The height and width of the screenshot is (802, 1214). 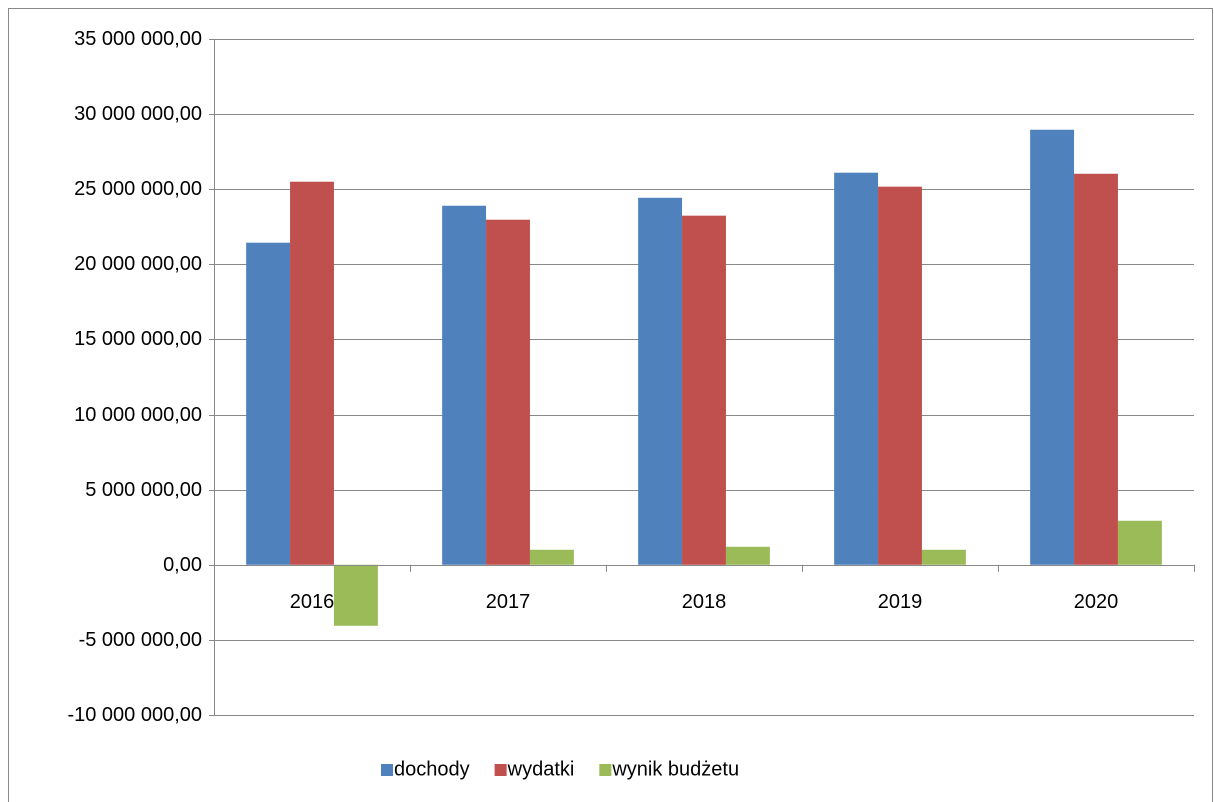 I want to click on y-tick-label: 0,00, so click(x=182, y=565).